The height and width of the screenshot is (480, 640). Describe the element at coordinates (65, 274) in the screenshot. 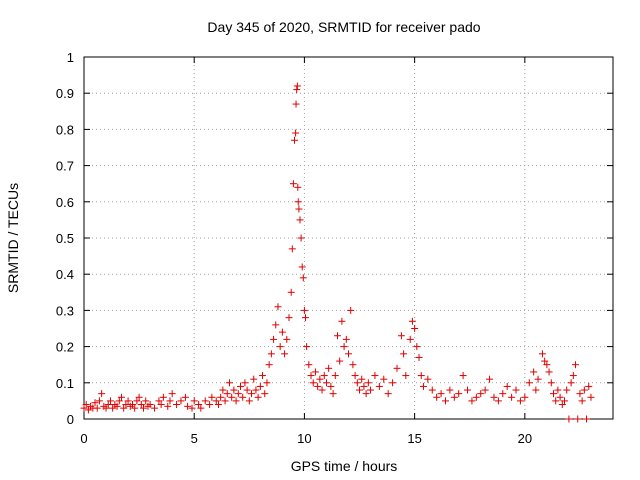

I see `y-tick-label: 0.4` at that location.